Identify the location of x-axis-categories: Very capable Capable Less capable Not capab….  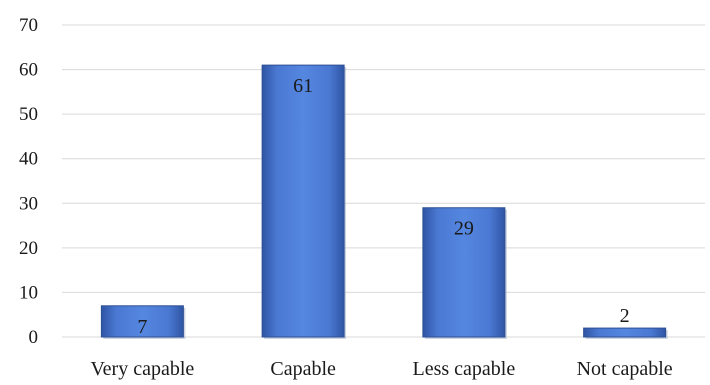
(381, 369).